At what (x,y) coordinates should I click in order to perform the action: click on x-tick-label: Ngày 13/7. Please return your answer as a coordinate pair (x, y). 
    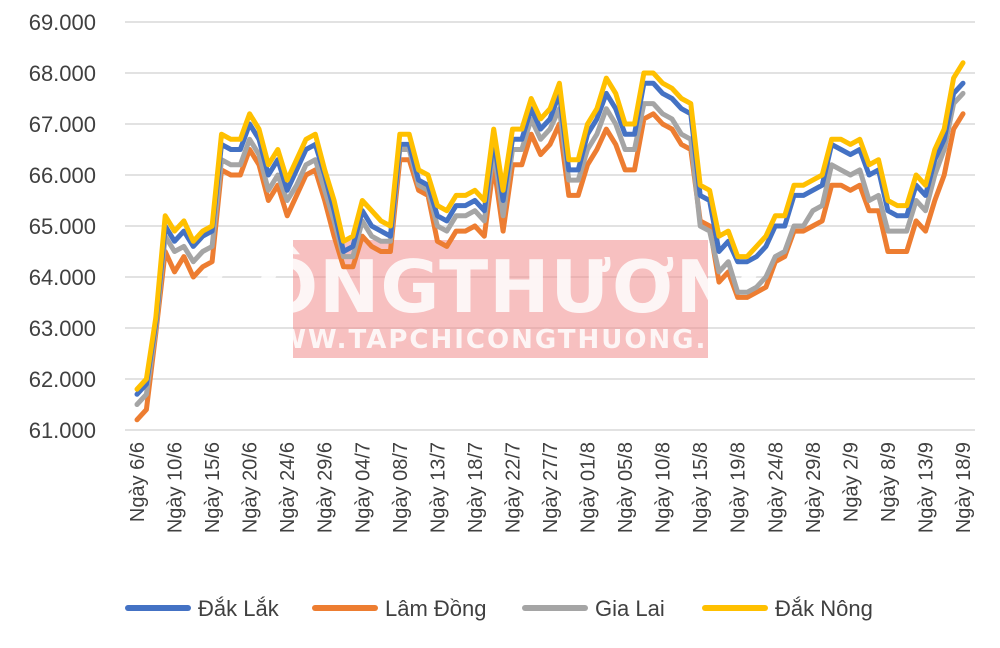
    Looking at the image, I should click on (438, 487).